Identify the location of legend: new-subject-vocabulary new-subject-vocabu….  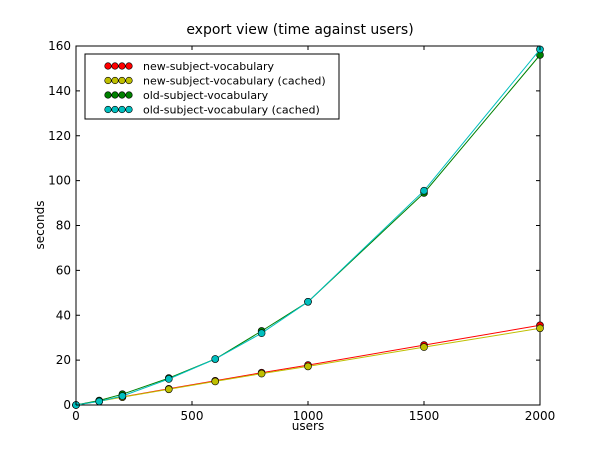
(212, 86).